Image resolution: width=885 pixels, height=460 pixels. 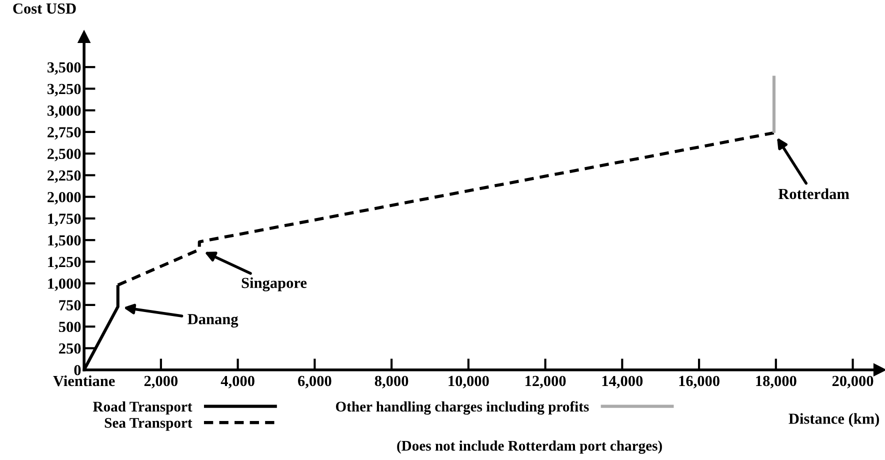 What do you see at coordinates (391, 382) in the screenshot?
I see `x-tick-label: 8,000` at bounding box center [391, 382].